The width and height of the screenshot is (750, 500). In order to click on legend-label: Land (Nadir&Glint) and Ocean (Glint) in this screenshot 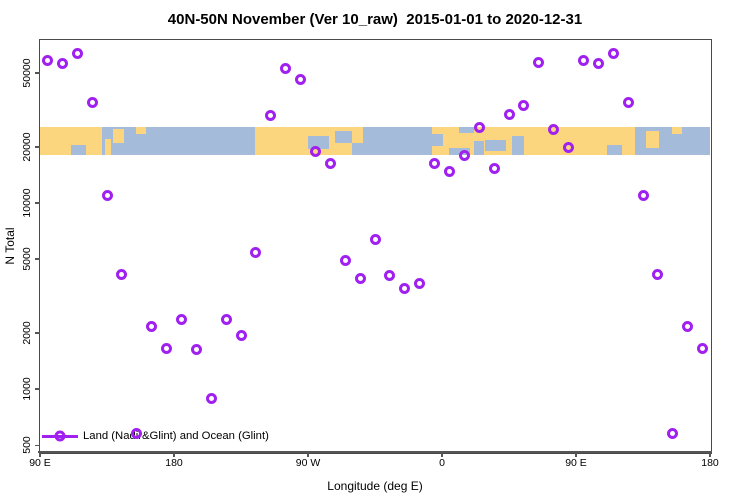, I will do `click(176, 436)`.